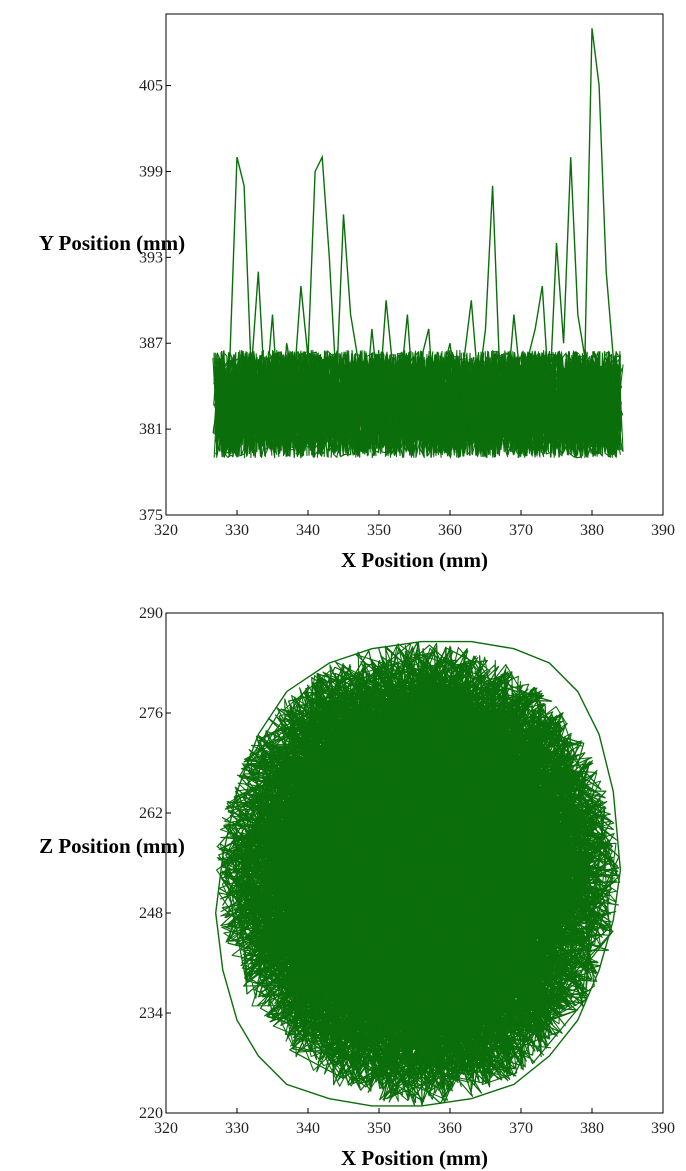 This screenshot has width=686, height=1171. Describe the element at coordinates (151, 515) in the screenshot. I see `y-tick-label: 375` at that location.